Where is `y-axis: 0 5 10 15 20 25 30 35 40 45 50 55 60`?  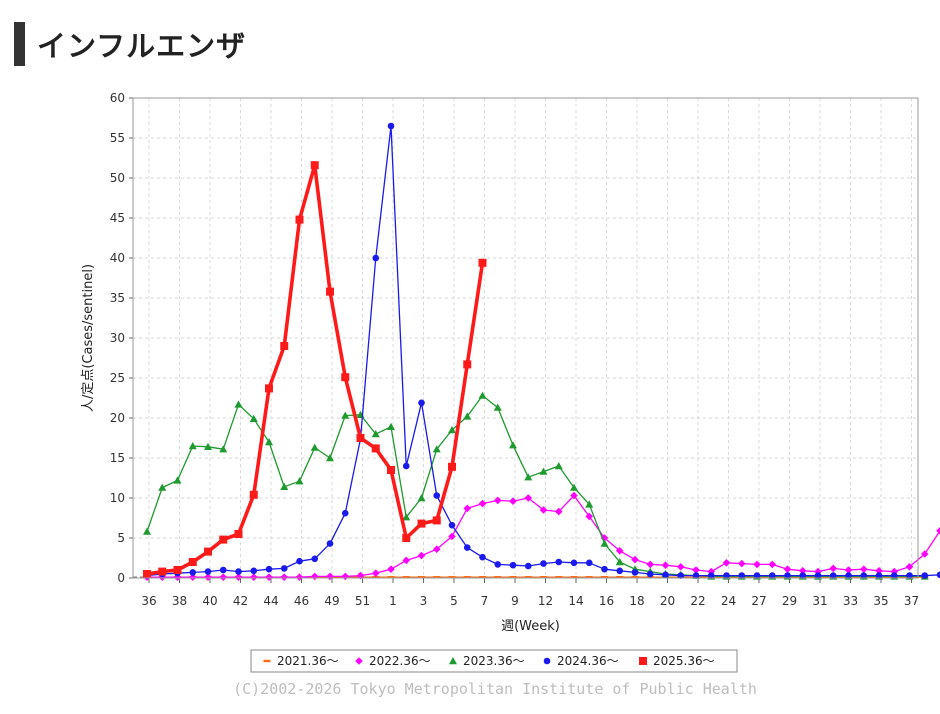
y-axis: 0 5 10 15 20 25 30 35 40 45 50 55 60 is located at coordinates (121, 338).